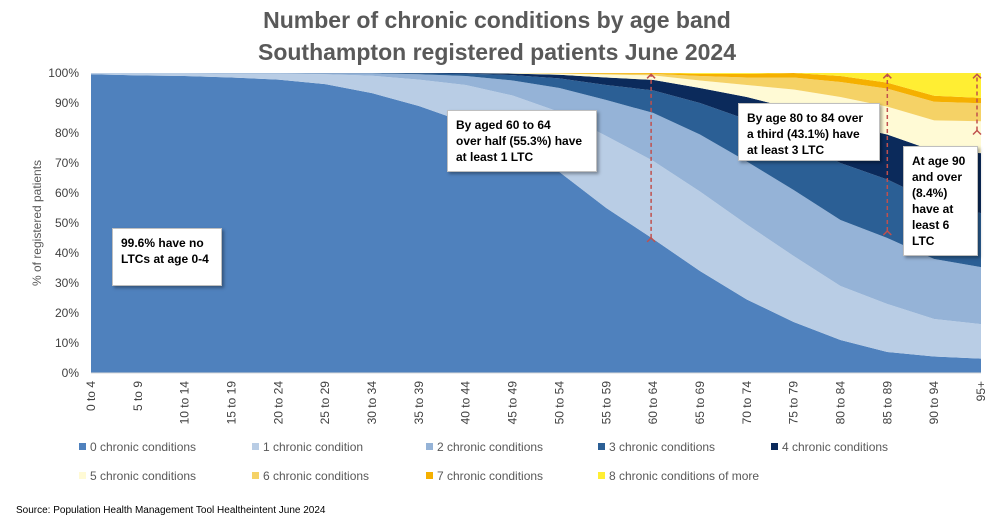  I want to click on y-tick-label: 20%, so click(67, 313).